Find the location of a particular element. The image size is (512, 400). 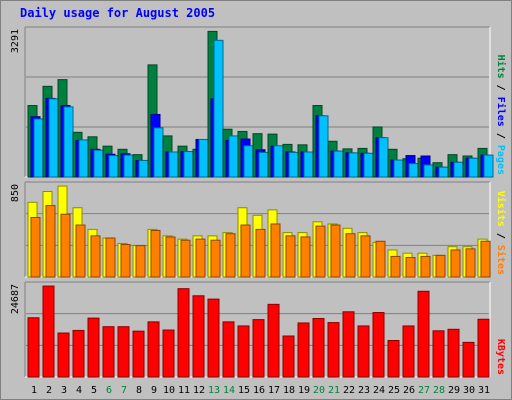

x-tick-label: 3 is located at coordinates (64, 390).